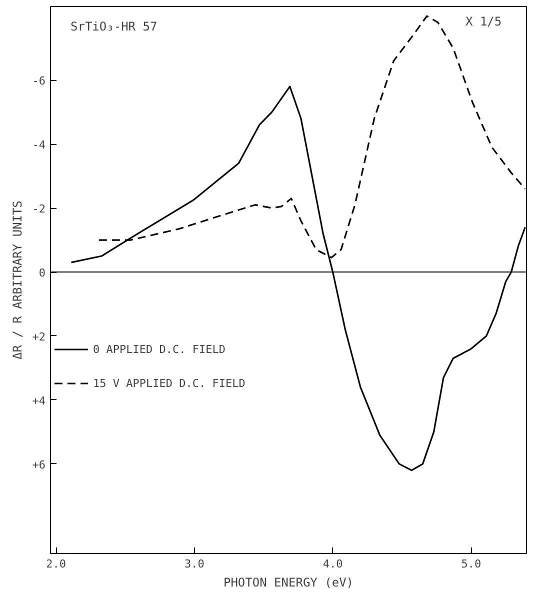 Image resolution: width=534 pixels, height=592 pixels. What do you see at coordinates (159, 349) in the screenshot?
I see `legend-label: 0 APPLIED D.C. FIELD` at bounding box center [159, 349].